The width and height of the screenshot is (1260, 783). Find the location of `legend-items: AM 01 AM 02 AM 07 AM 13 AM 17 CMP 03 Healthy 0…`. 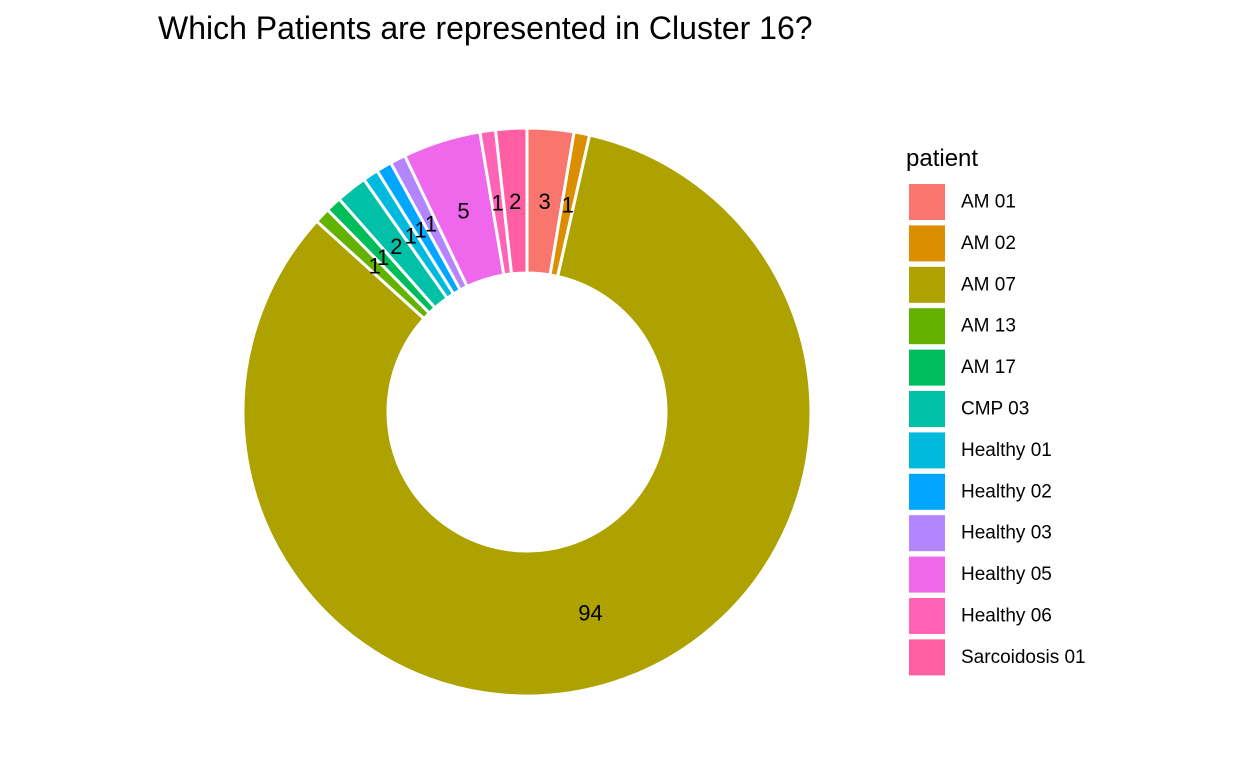

legend-items: AM 01 AM 02 AM 07 AM 13 AM 17 CMP 03 Healthy 0… is located at coordinates (997, 430).